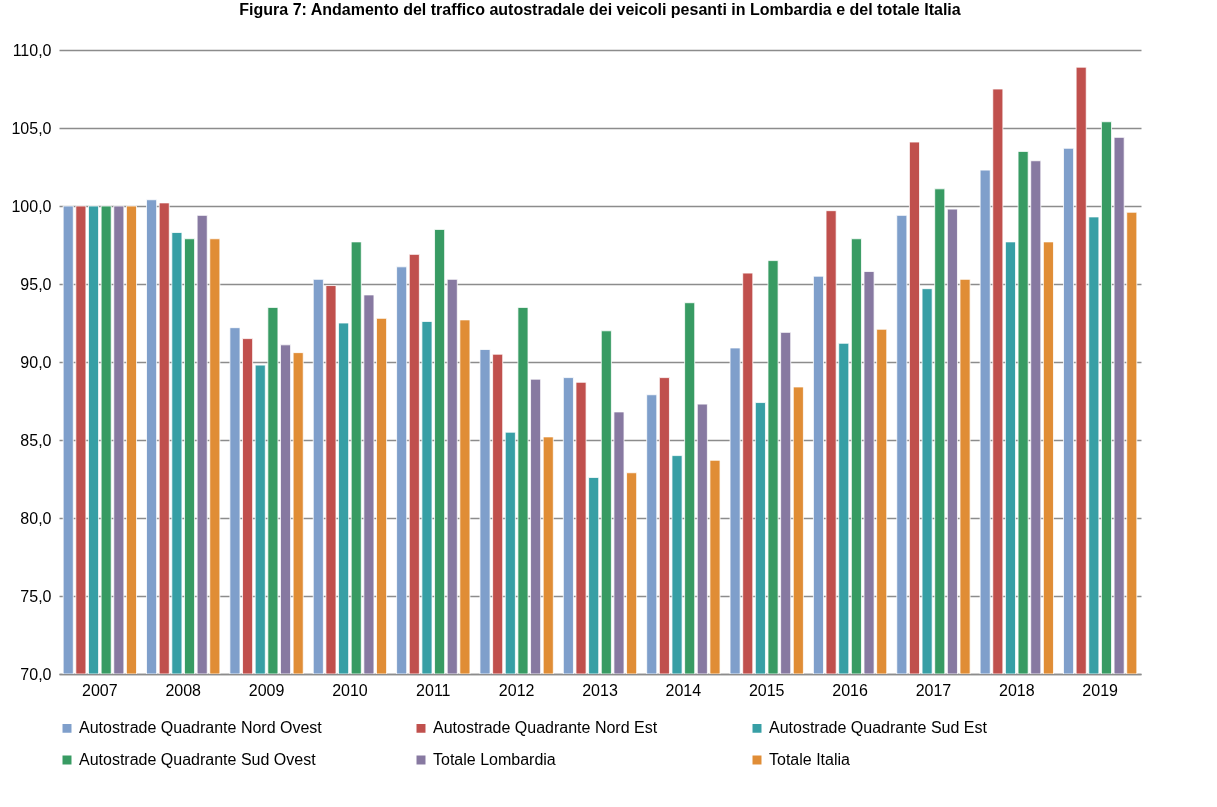  What do you see at coordinates (36, 362) in the screenshot?
I see `y-tick-label: 90,0` at bounding box center [36, 362].